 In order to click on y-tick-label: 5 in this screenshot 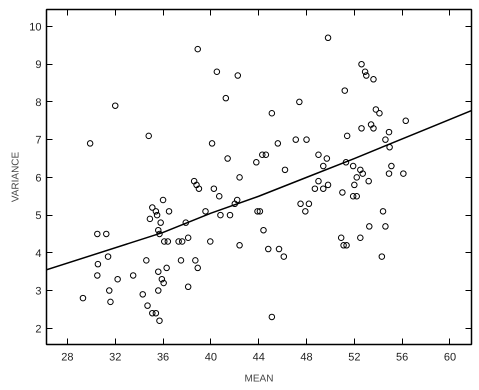, I will do `click(38, 216)`.